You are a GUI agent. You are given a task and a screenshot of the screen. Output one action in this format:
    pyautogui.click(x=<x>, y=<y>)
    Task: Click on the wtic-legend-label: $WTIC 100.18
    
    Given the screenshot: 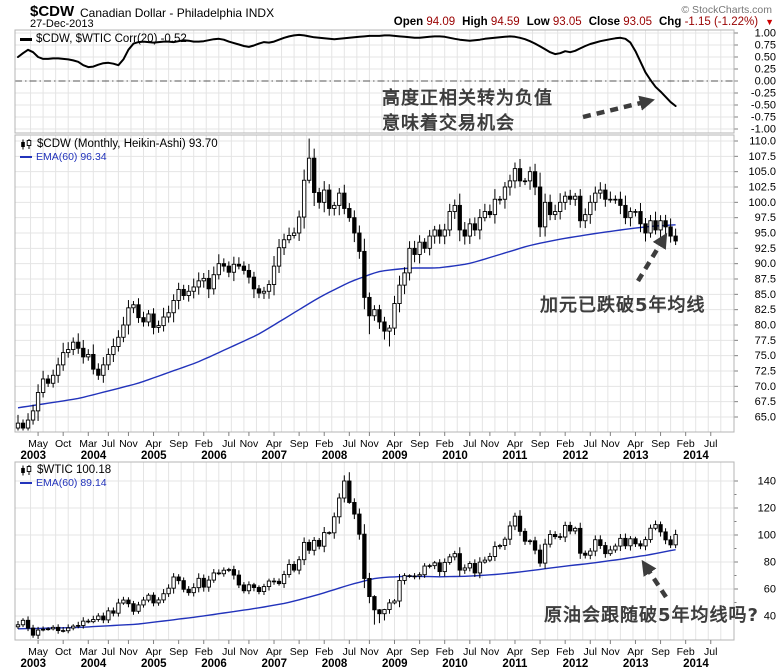 What is the action you would take?
    pyautogui.click(x=74, y=470)
    